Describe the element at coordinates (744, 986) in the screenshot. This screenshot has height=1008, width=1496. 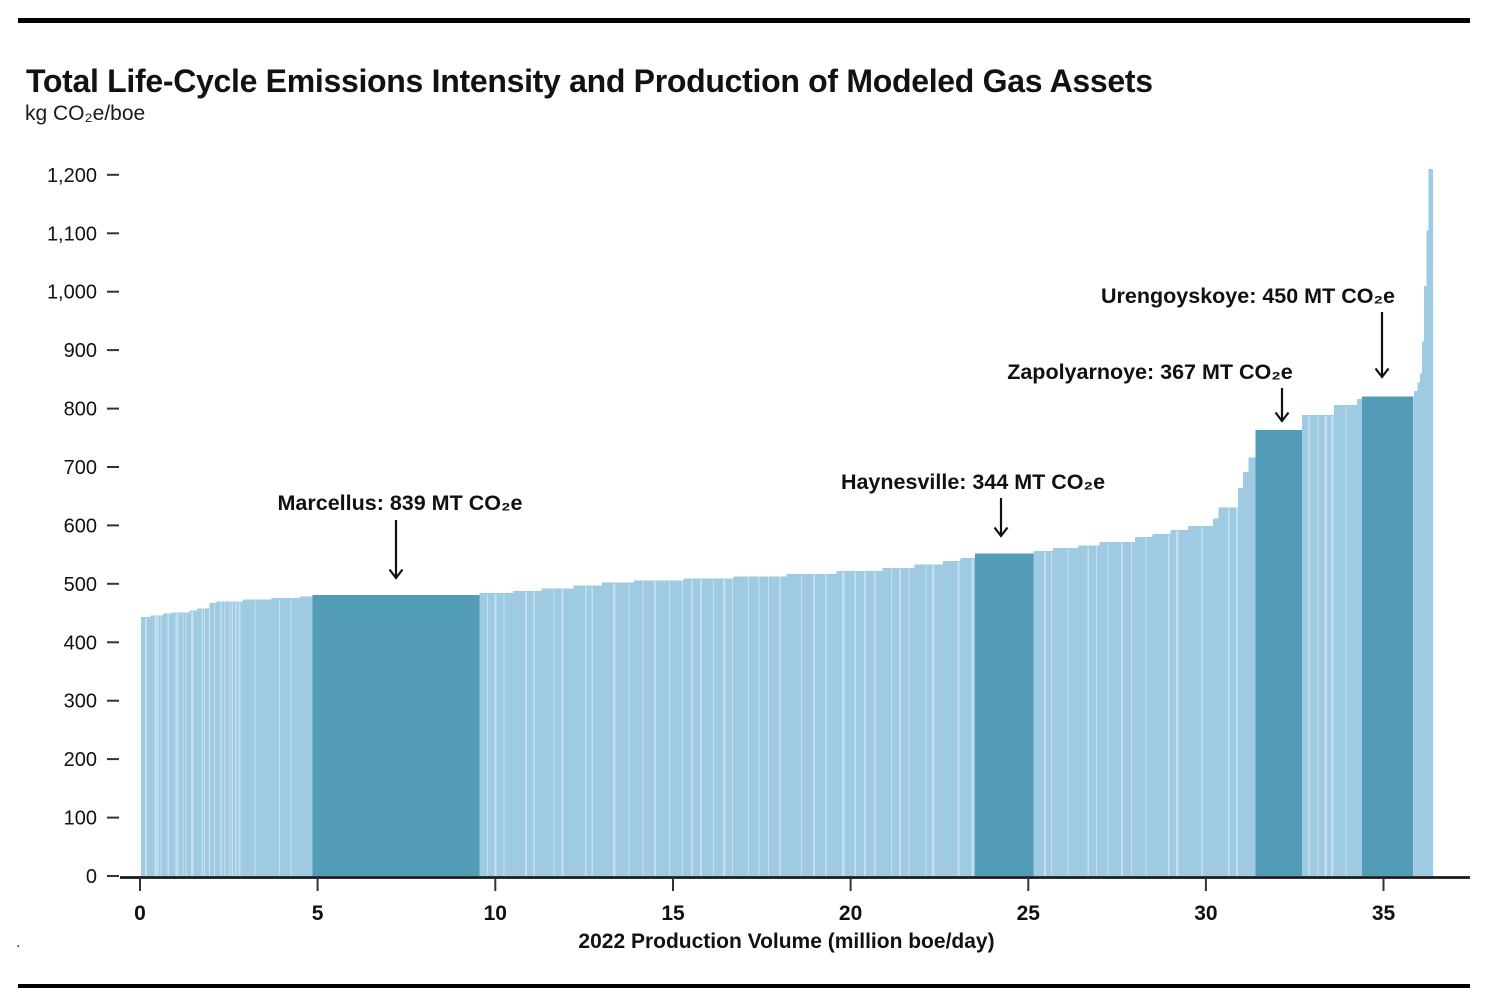
I see `bottom-rule` at that location.